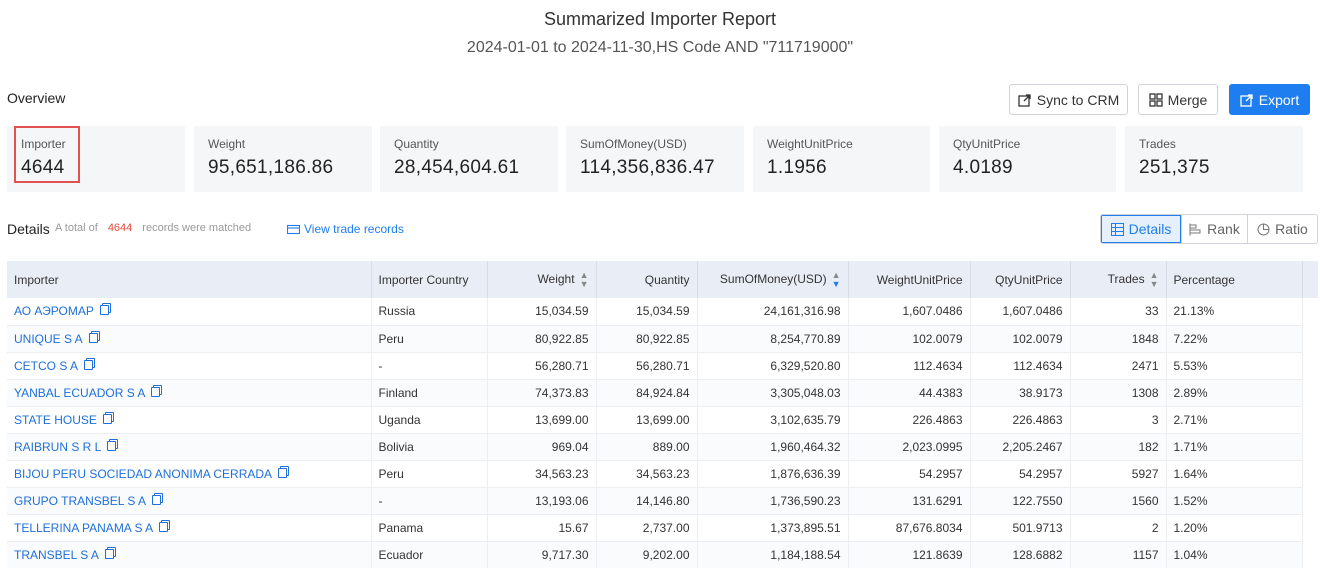  Describe the element at coordinates (43, 167) in the screenshot. I see `stat-value: 4644` at that location.